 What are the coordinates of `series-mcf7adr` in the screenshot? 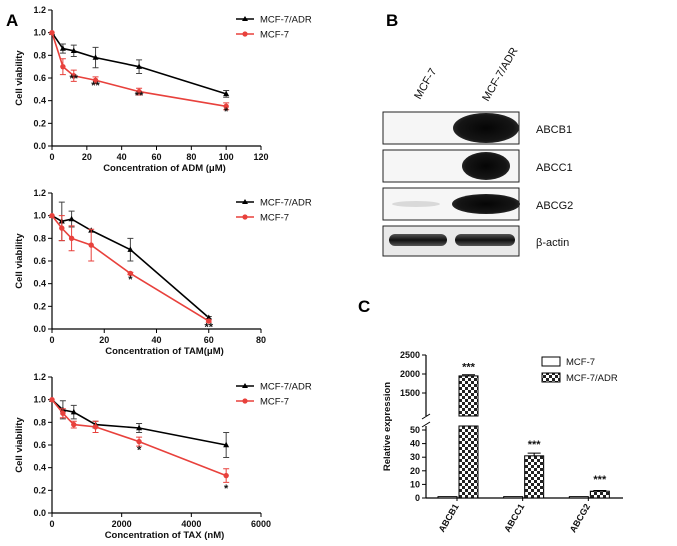 It's located at (139, 63).